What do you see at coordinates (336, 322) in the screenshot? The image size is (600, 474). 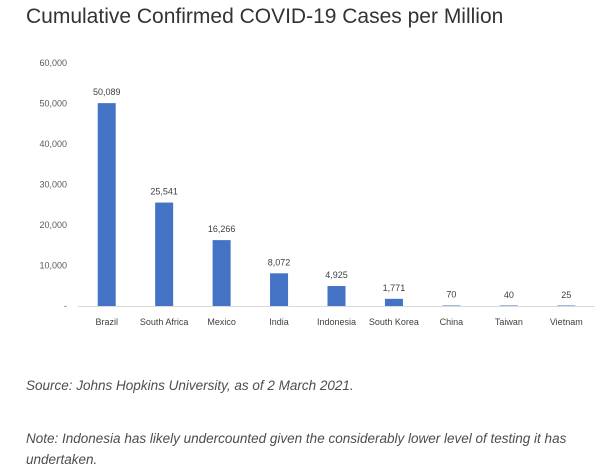 I see `category-label: Indonesia` at bounding box center [336, 322].